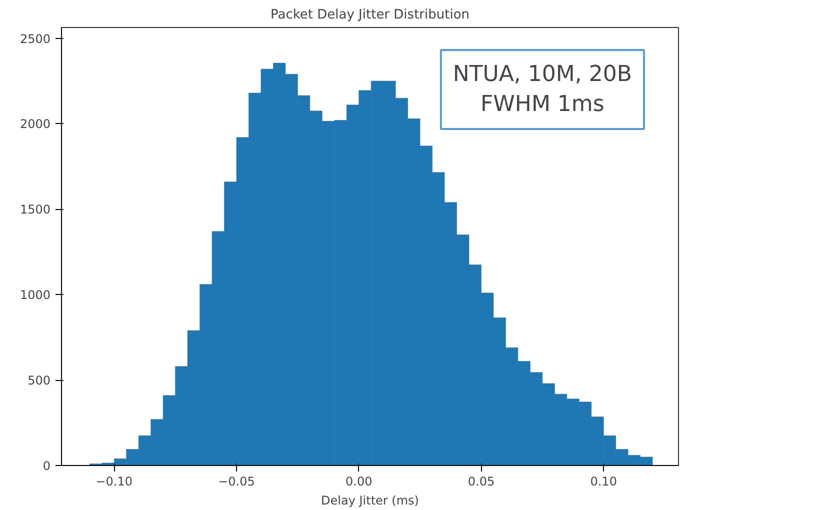  Describe the element at coordinates (35, 39) in the screenshot. I see `y-tick-label: 2500` at that location.